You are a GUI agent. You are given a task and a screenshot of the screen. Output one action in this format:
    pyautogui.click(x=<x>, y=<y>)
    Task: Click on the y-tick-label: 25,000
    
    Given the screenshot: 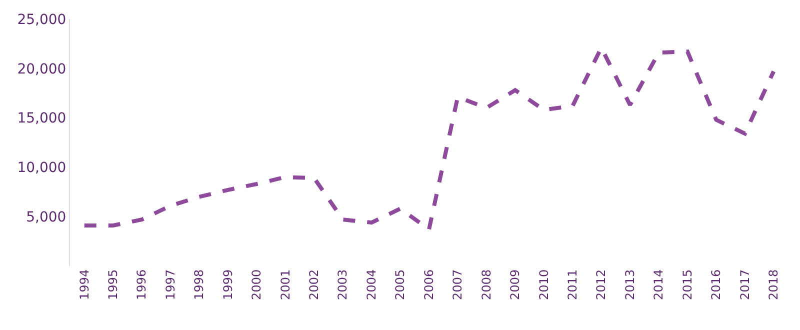 What is the action you would take?
    pyautogui.click(x=41, y=20)
    